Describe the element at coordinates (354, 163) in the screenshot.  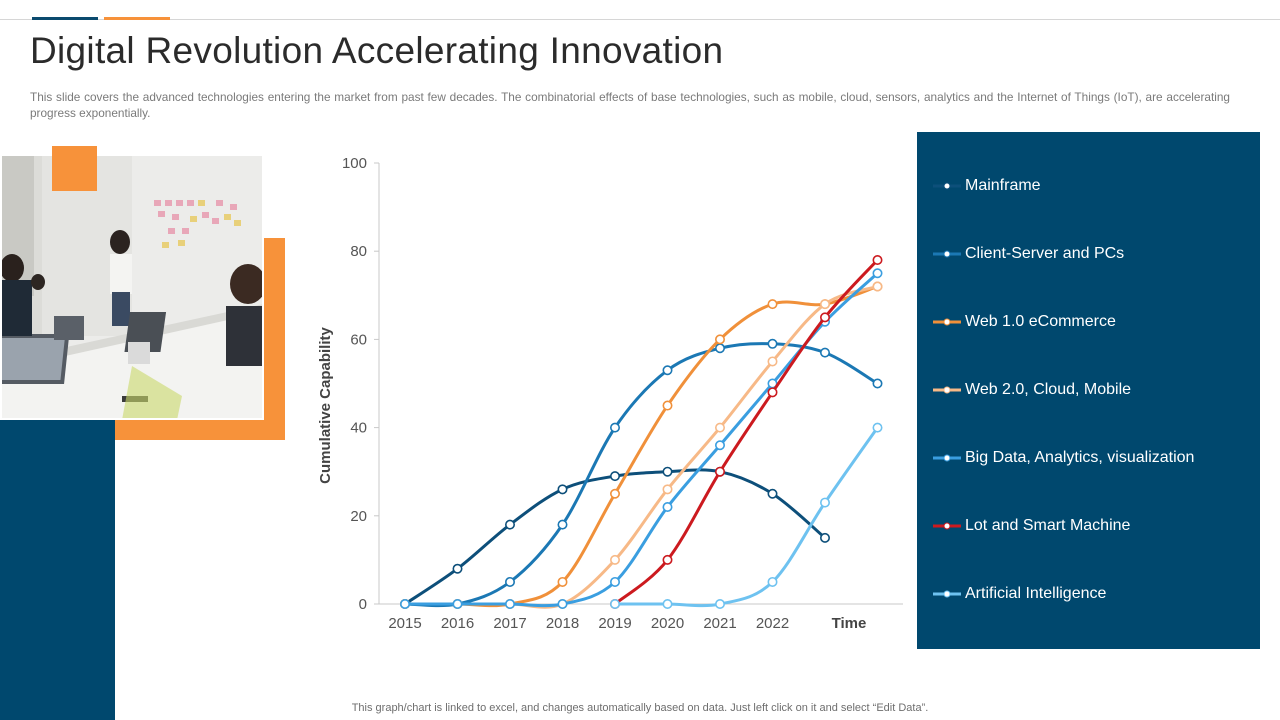
I see `y-tick-label: 100` at that location.